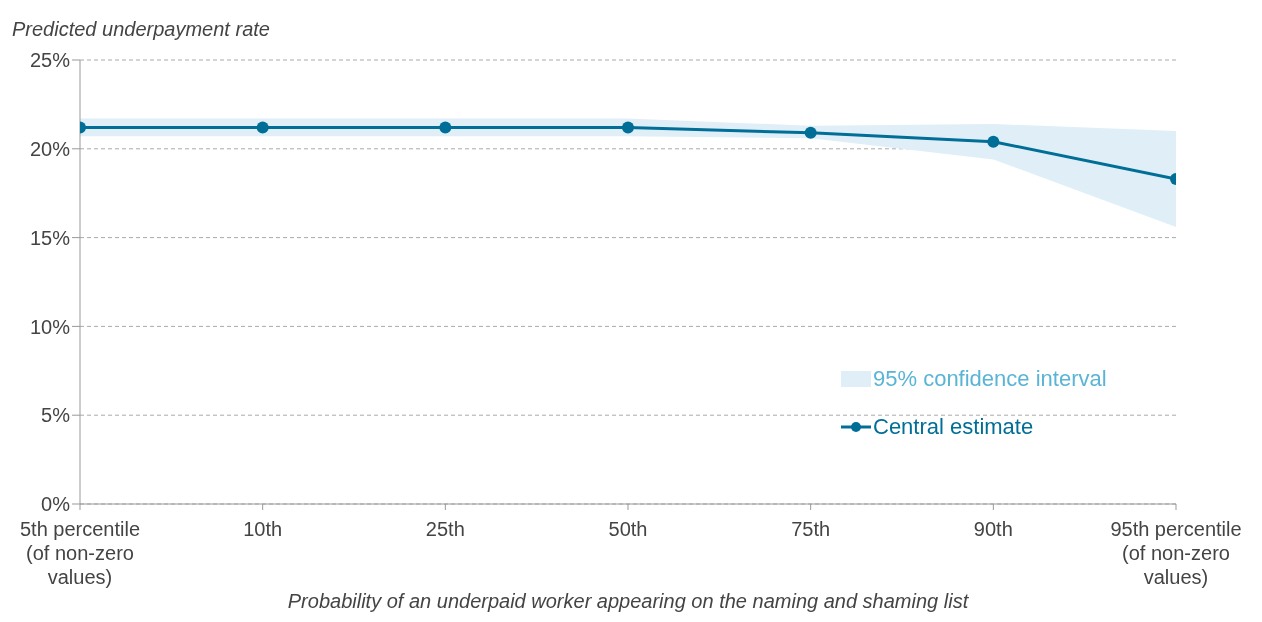 Image resolution: width=1262 pixels, height=622 pixels. Describe the element at coordinates (263, 529) in the screenshot. I see `x-tick-label: 10th` at that location.